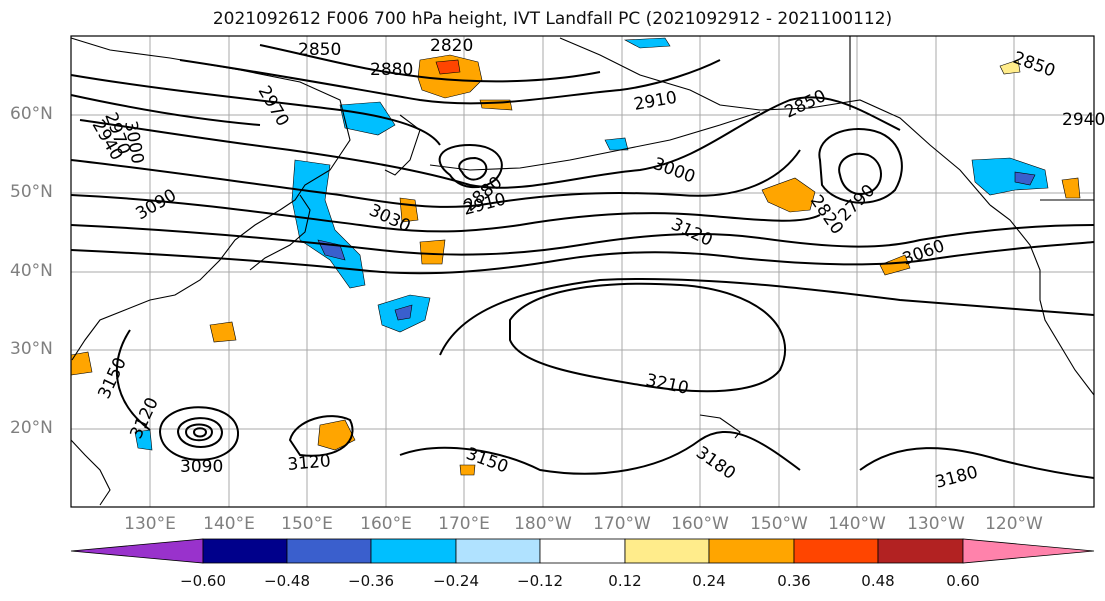  I want to click on colorbar-tick: 0.48, so click(878, 581).